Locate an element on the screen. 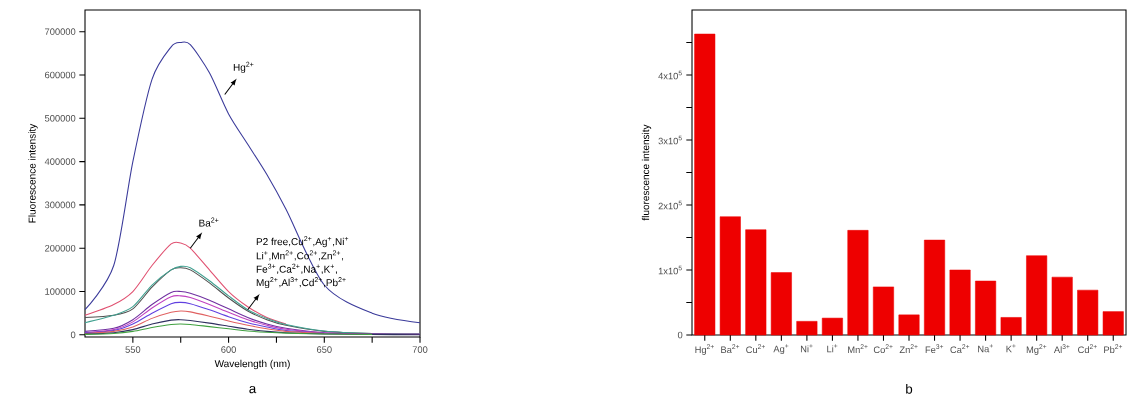  x-tick-label: 700 is located at coordinates (420, 349).